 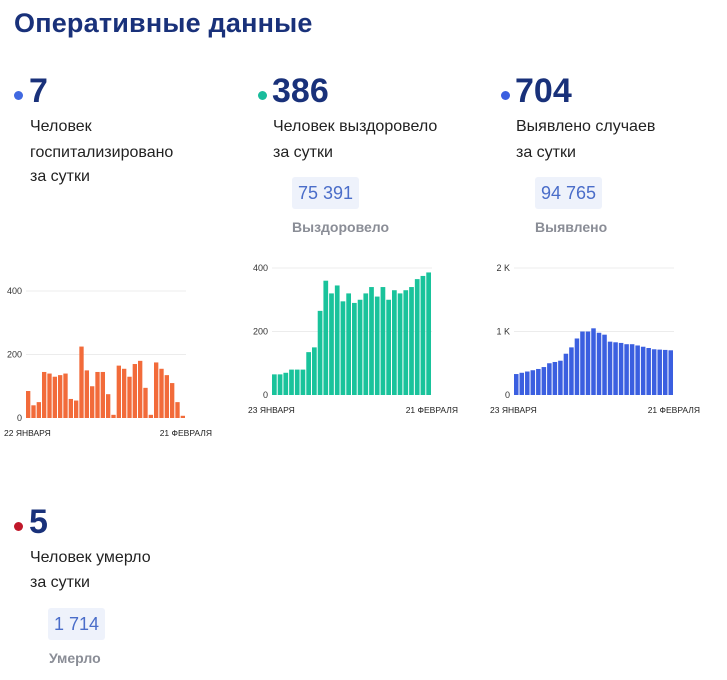 What do you see at coordinates (569, 193) in the screenshot?
I see `cases-total-badge: 94 765` at bounding box center [569, 193].